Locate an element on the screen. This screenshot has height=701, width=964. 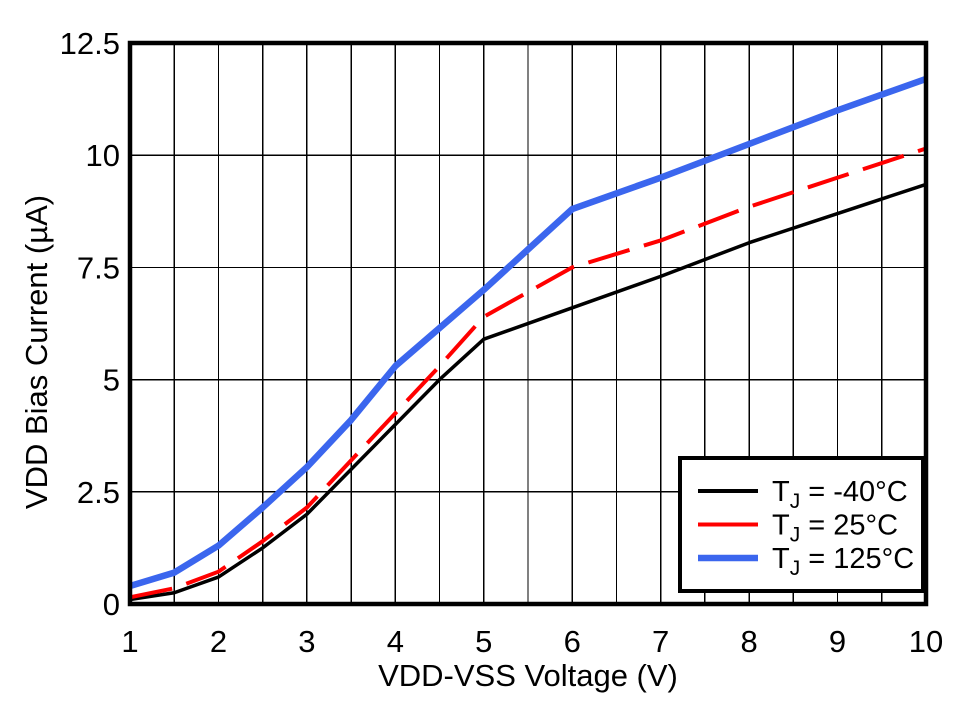
x-tick-label: 10 is located at coordinates (926, 641).